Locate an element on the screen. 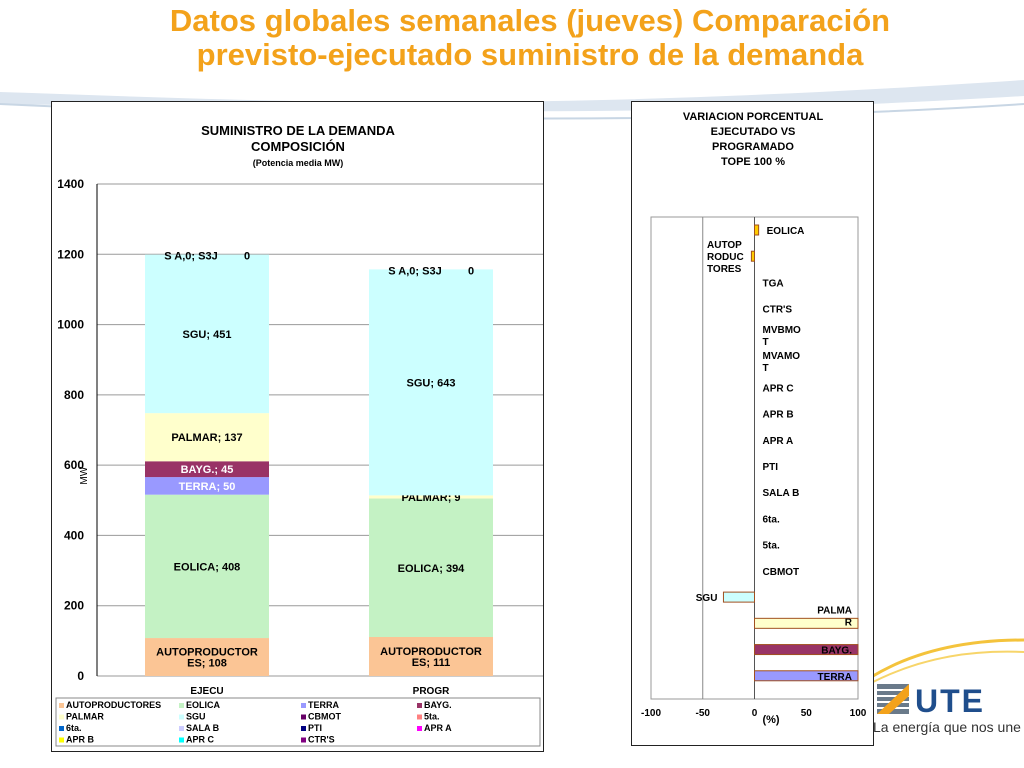 This screenshot has height=768, width=1024. legend-label: CBMOT is located at coordinates (324, 717).